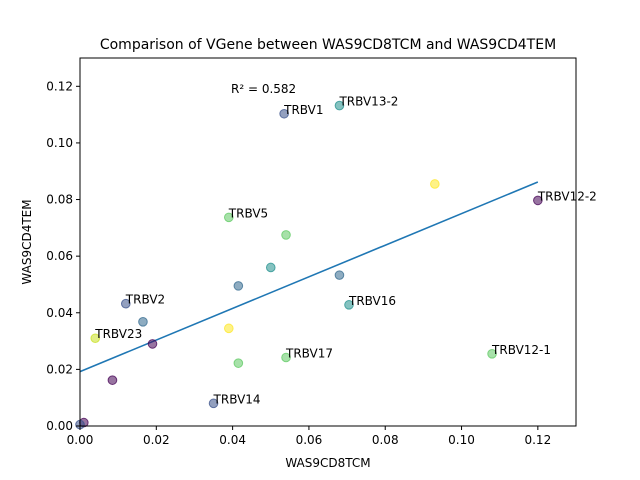 The height and width of the screenshot is (480, 640). Describe the element at coordinates (263, 89) in the screenshot. I see `r-squared-annotation: R² = 0.582` at that location.